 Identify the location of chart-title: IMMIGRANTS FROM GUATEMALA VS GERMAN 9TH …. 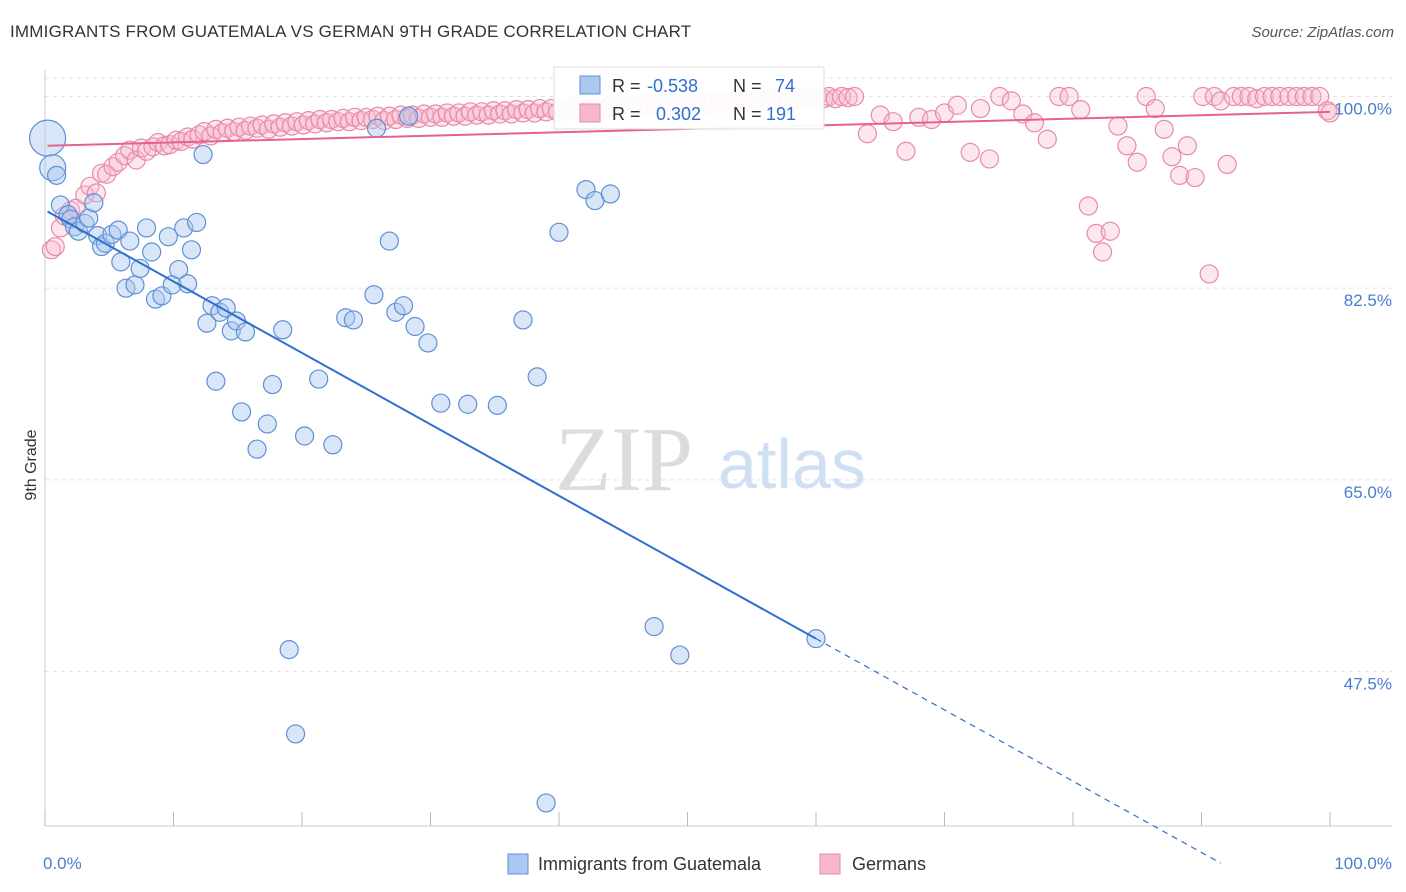
(351, 31).